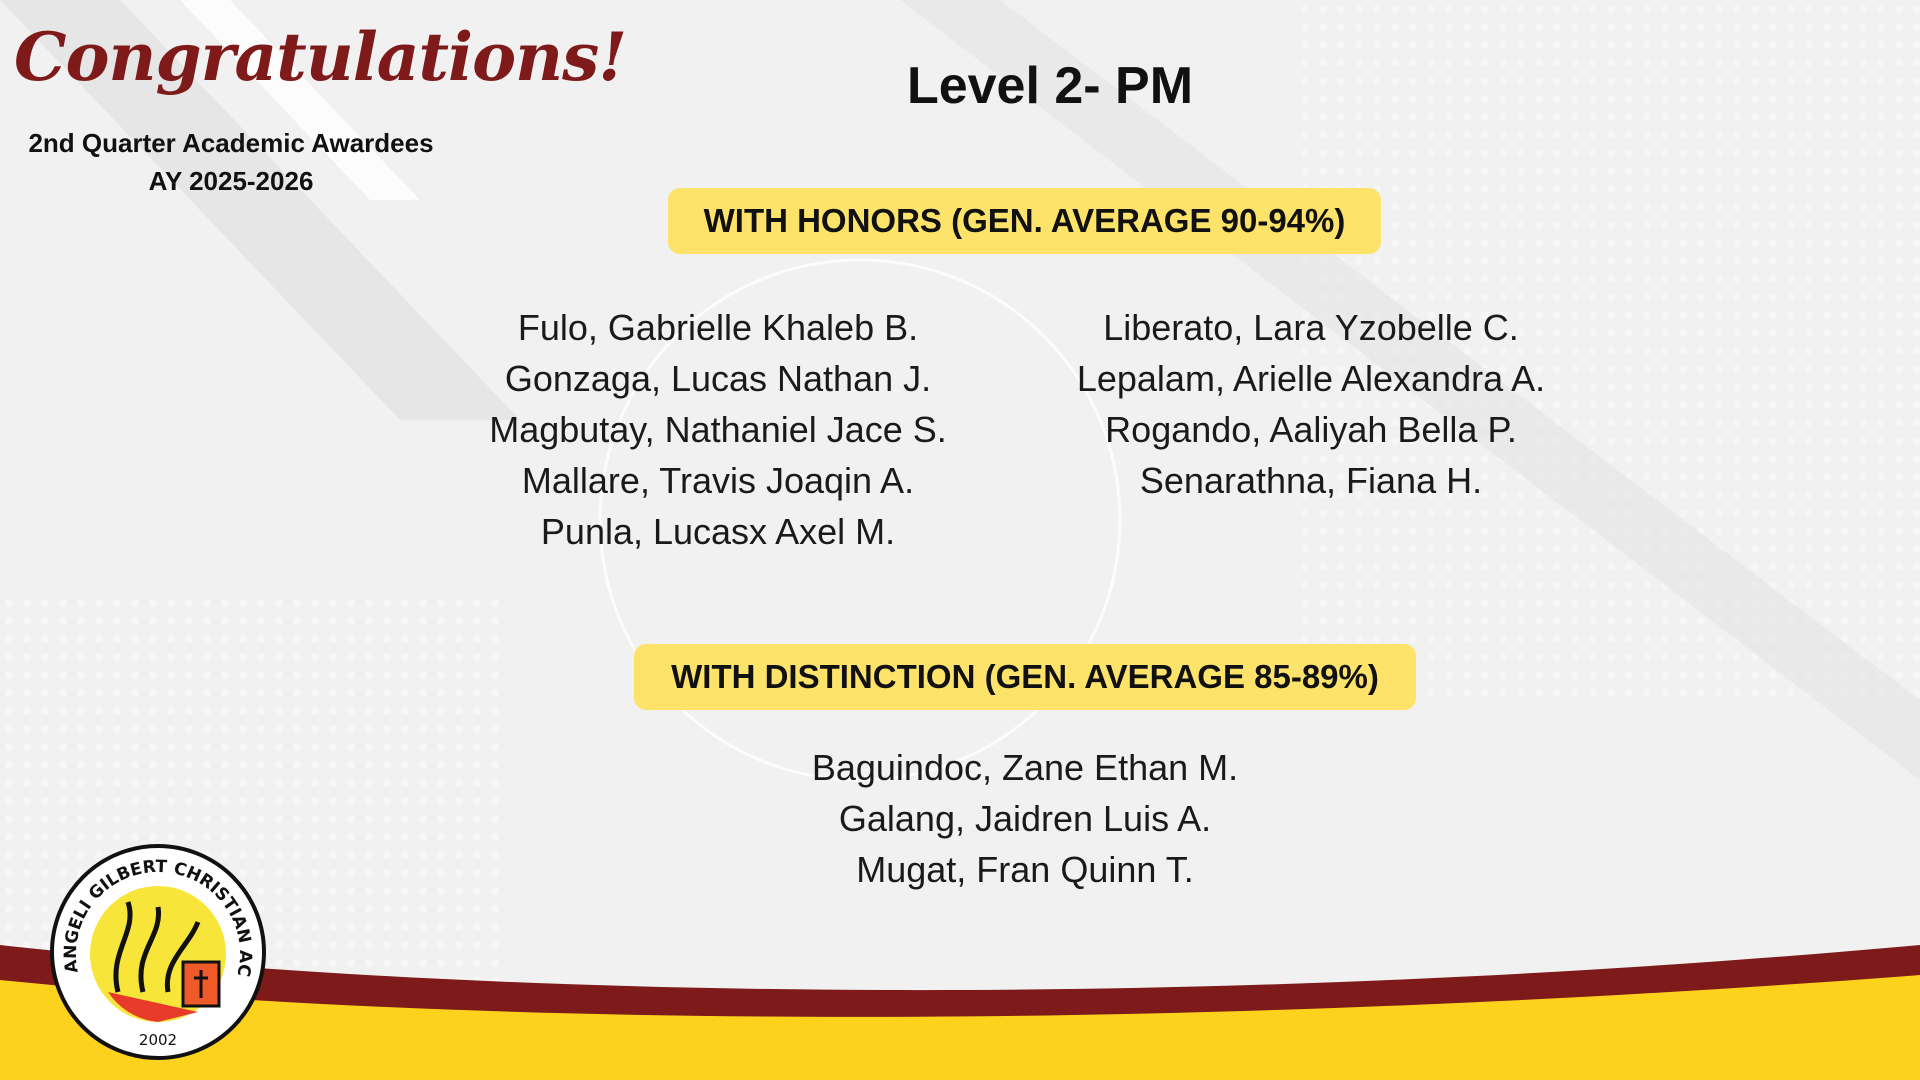  I want to click on list-item: Liberato, Lara Yzobelle C., so click(1311, 327).